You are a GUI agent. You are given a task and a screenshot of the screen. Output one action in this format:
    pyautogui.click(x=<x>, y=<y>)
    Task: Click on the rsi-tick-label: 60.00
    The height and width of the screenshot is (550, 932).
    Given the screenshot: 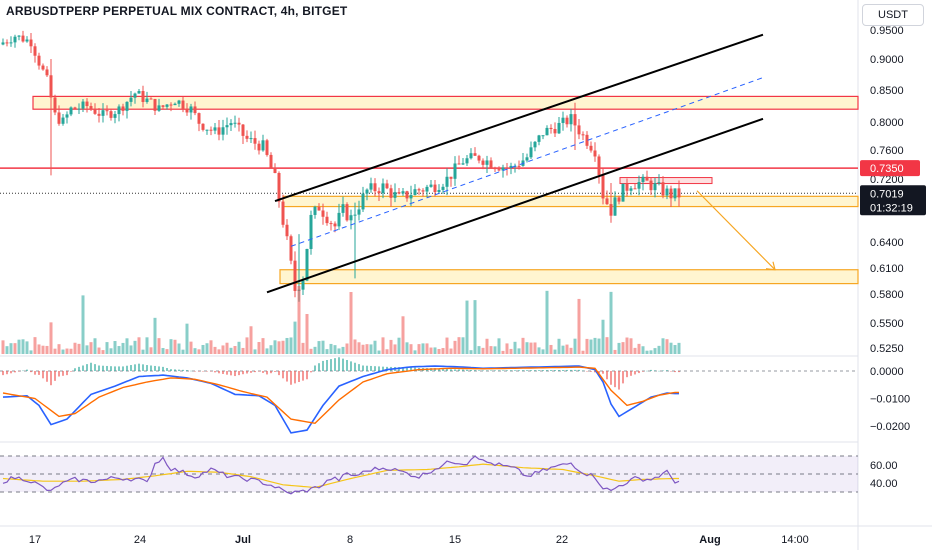 What is the action you would take?
    pyautogui.click(x=884, y=466)
    